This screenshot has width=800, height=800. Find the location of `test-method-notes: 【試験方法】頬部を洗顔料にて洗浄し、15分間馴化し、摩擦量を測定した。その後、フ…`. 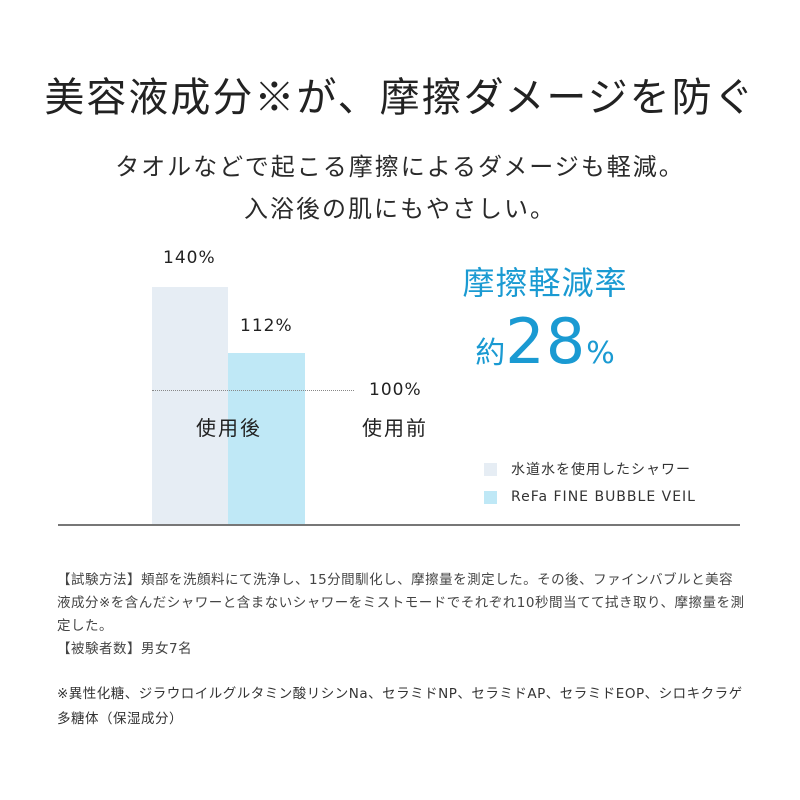

test-method-notes: 【試験方法】頬部を洗顔料にて洗浄し、15分間馴化し、摩擦量を測定した。その後、フ… is located at coordinates (402, 615).